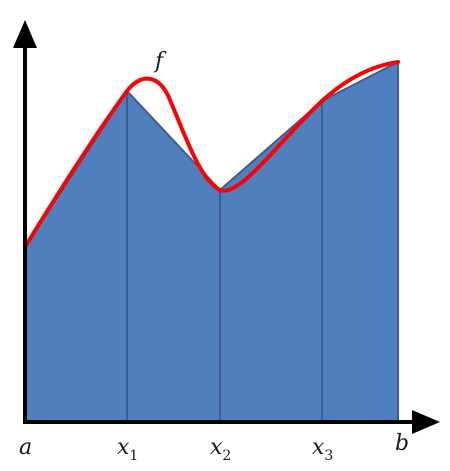 The height and width of the screenshot is (471, 450). Describe the element at coordinates (402, 443) in the screenshot. I see `label-b: b` at that location.